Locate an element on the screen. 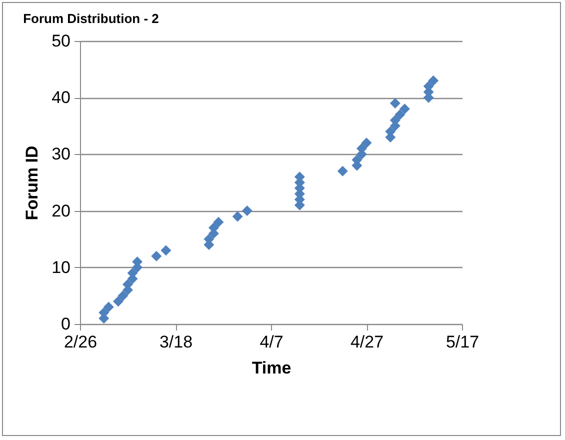 Image resolution: width=565 pixels, height=440 pixels. y-tick-label: 20 is located at coordinates (61, 210).